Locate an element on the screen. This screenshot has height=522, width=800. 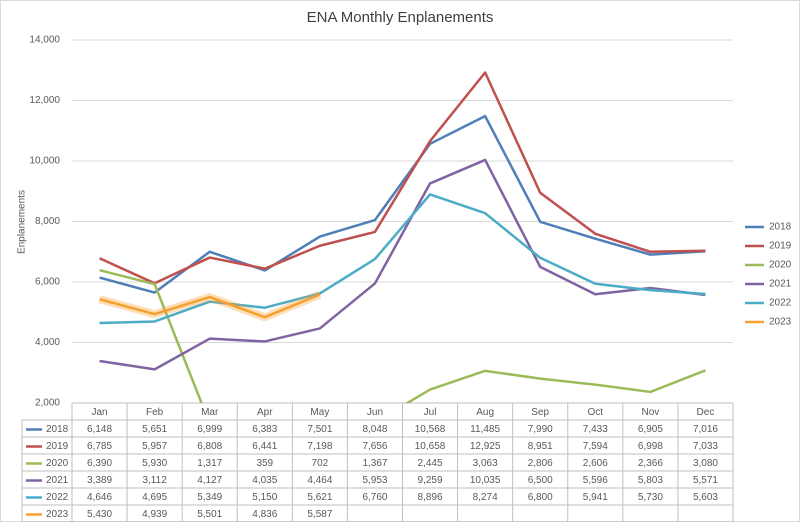
table-cell: 4,939 is located at coordinates (154, 514).